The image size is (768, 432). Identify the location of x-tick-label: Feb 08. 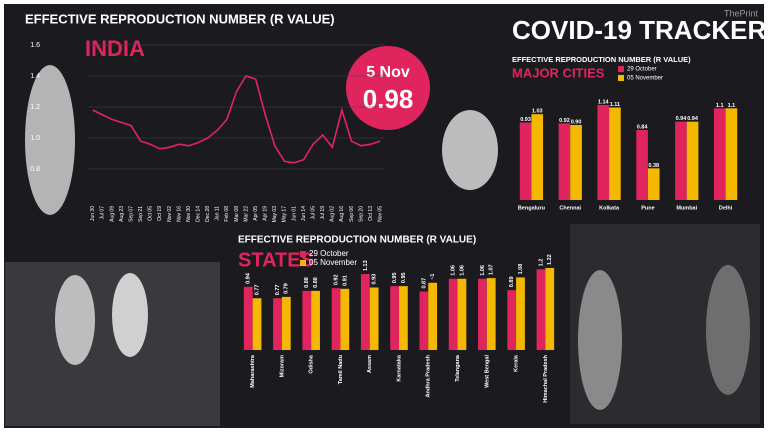
(227, 214).